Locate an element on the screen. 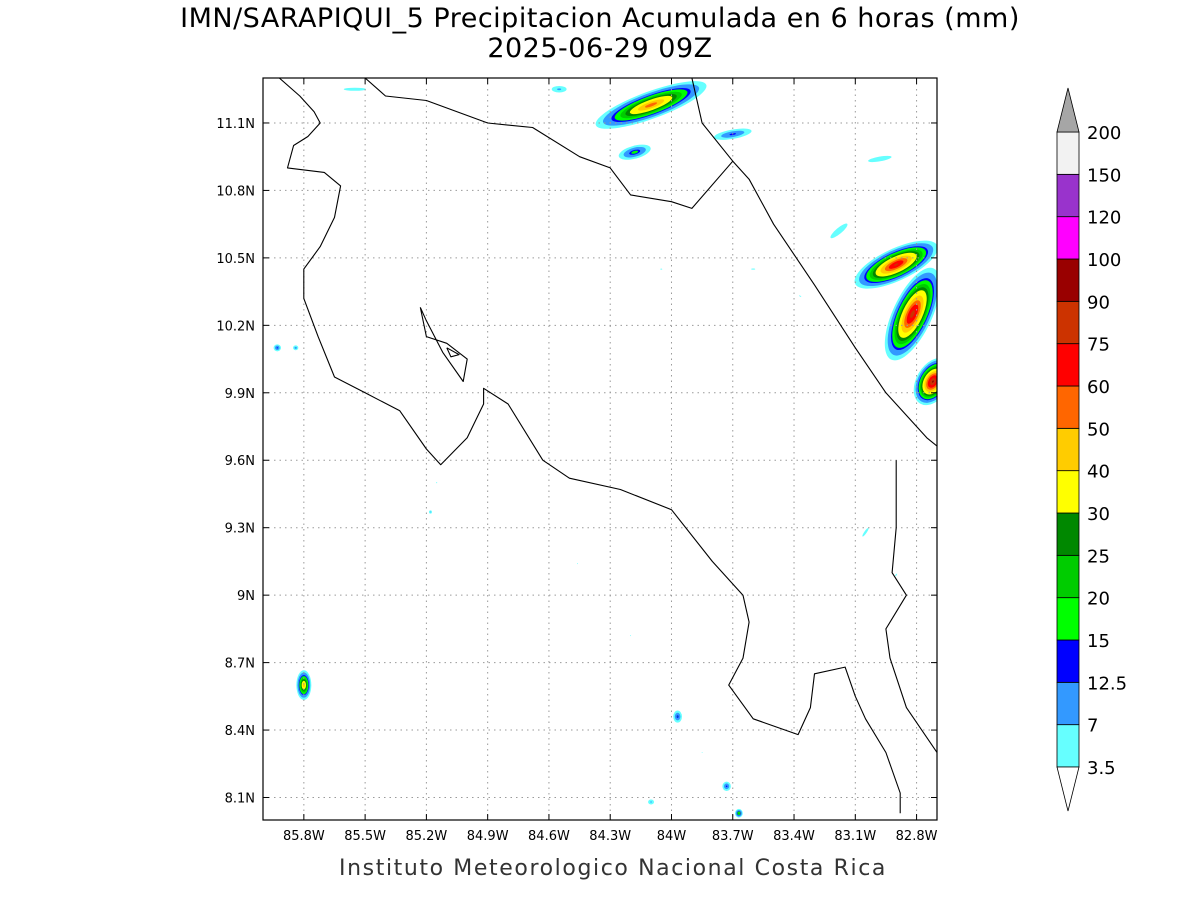 The width and height of the screenshot is (1200, 900). colorbar-label: 12.5 is located at coordinates (1107, 683).